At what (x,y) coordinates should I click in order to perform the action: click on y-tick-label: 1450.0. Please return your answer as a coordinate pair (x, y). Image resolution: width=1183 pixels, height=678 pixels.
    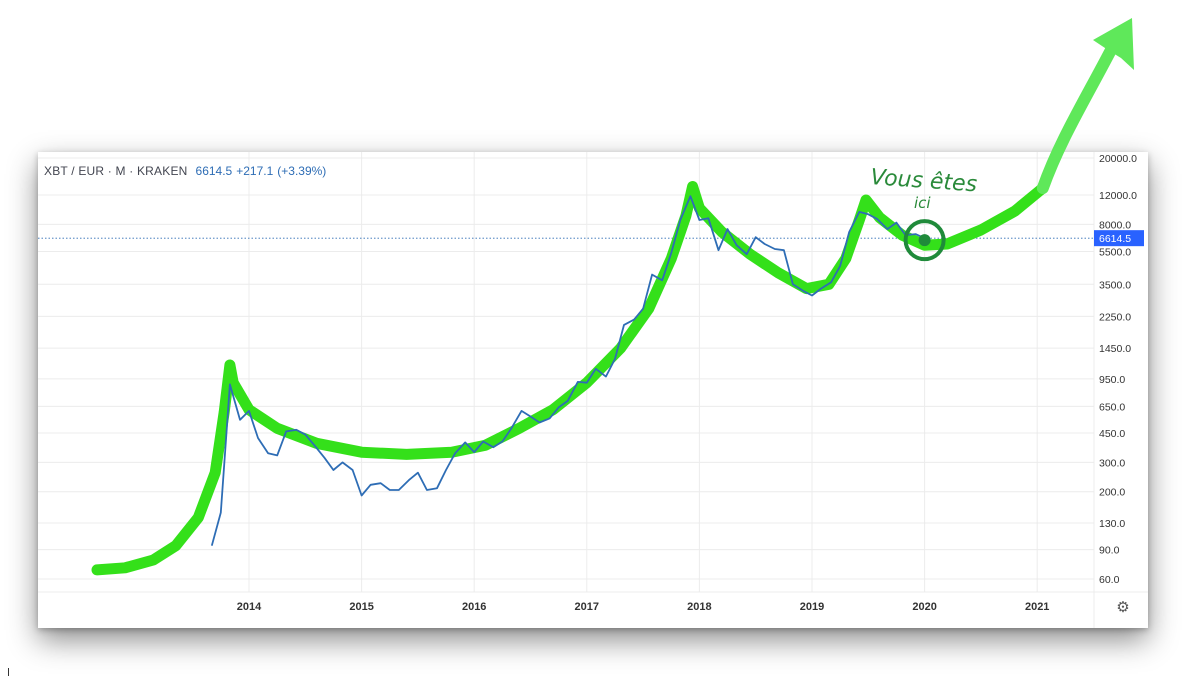
    Looking at the image, I should click on (1115, 349).